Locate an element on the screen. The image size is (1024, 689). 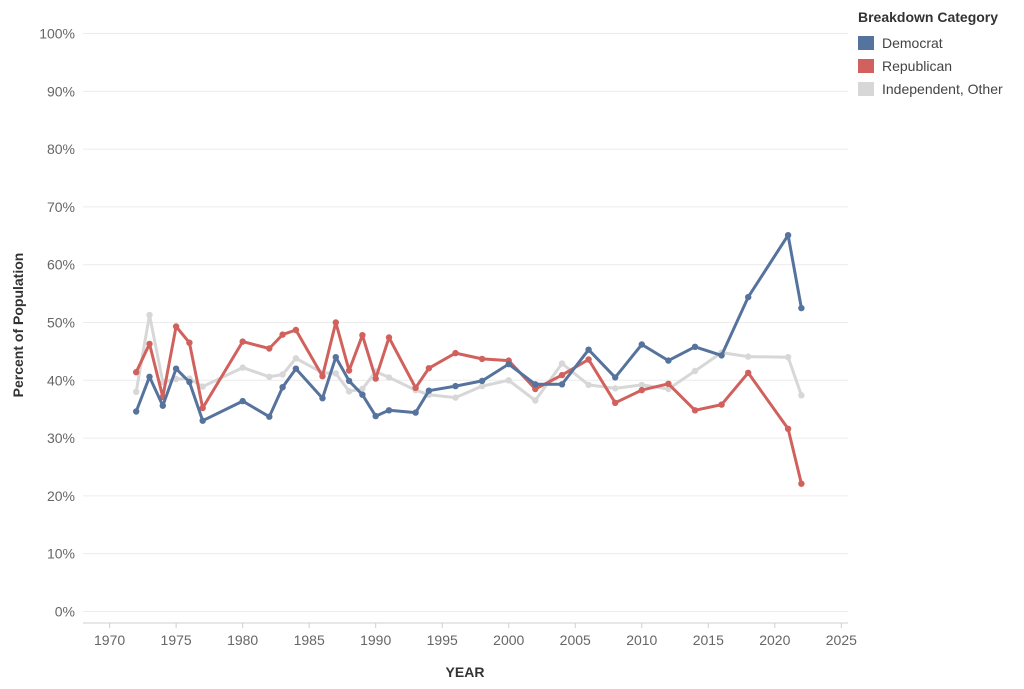
legend-item-democrat: Democrat is located at coordinates (930, 42).